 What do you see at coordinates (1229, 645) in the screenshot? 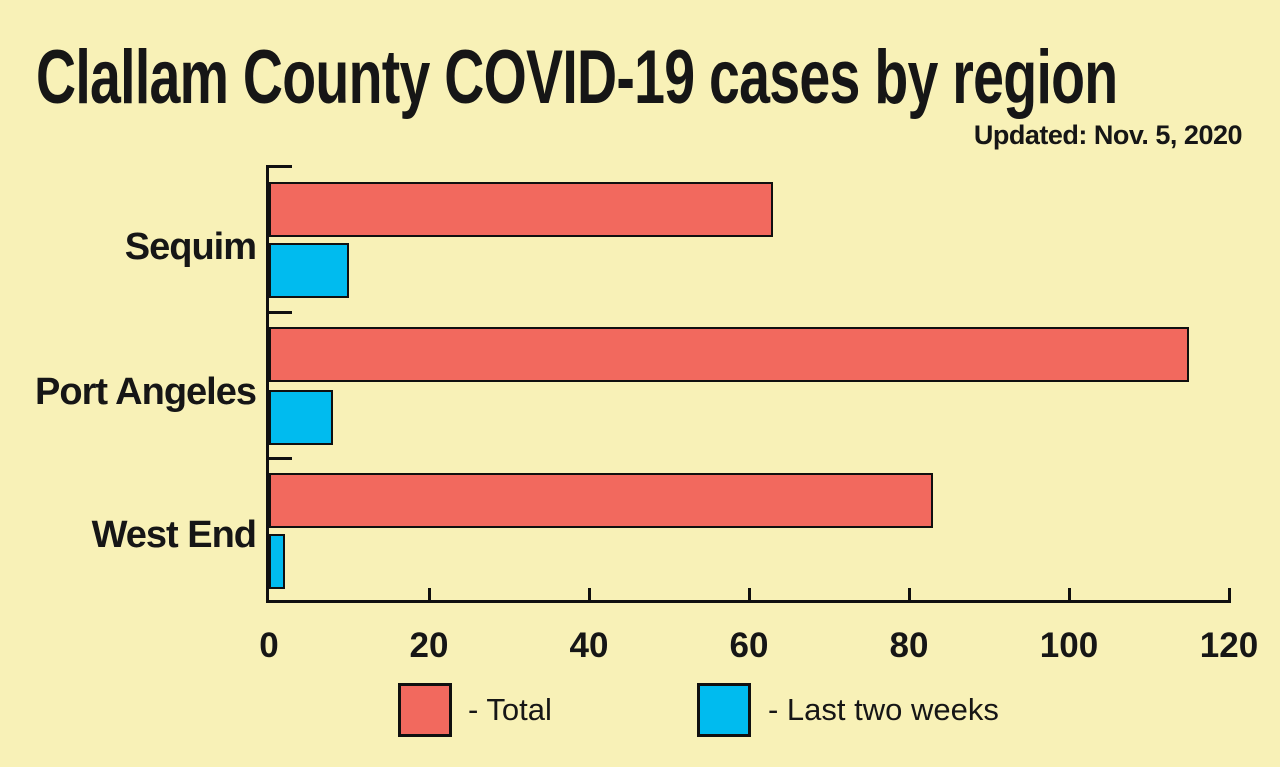
I see `x-axis-tick-label: 120` at bounding box center [1229, 645].